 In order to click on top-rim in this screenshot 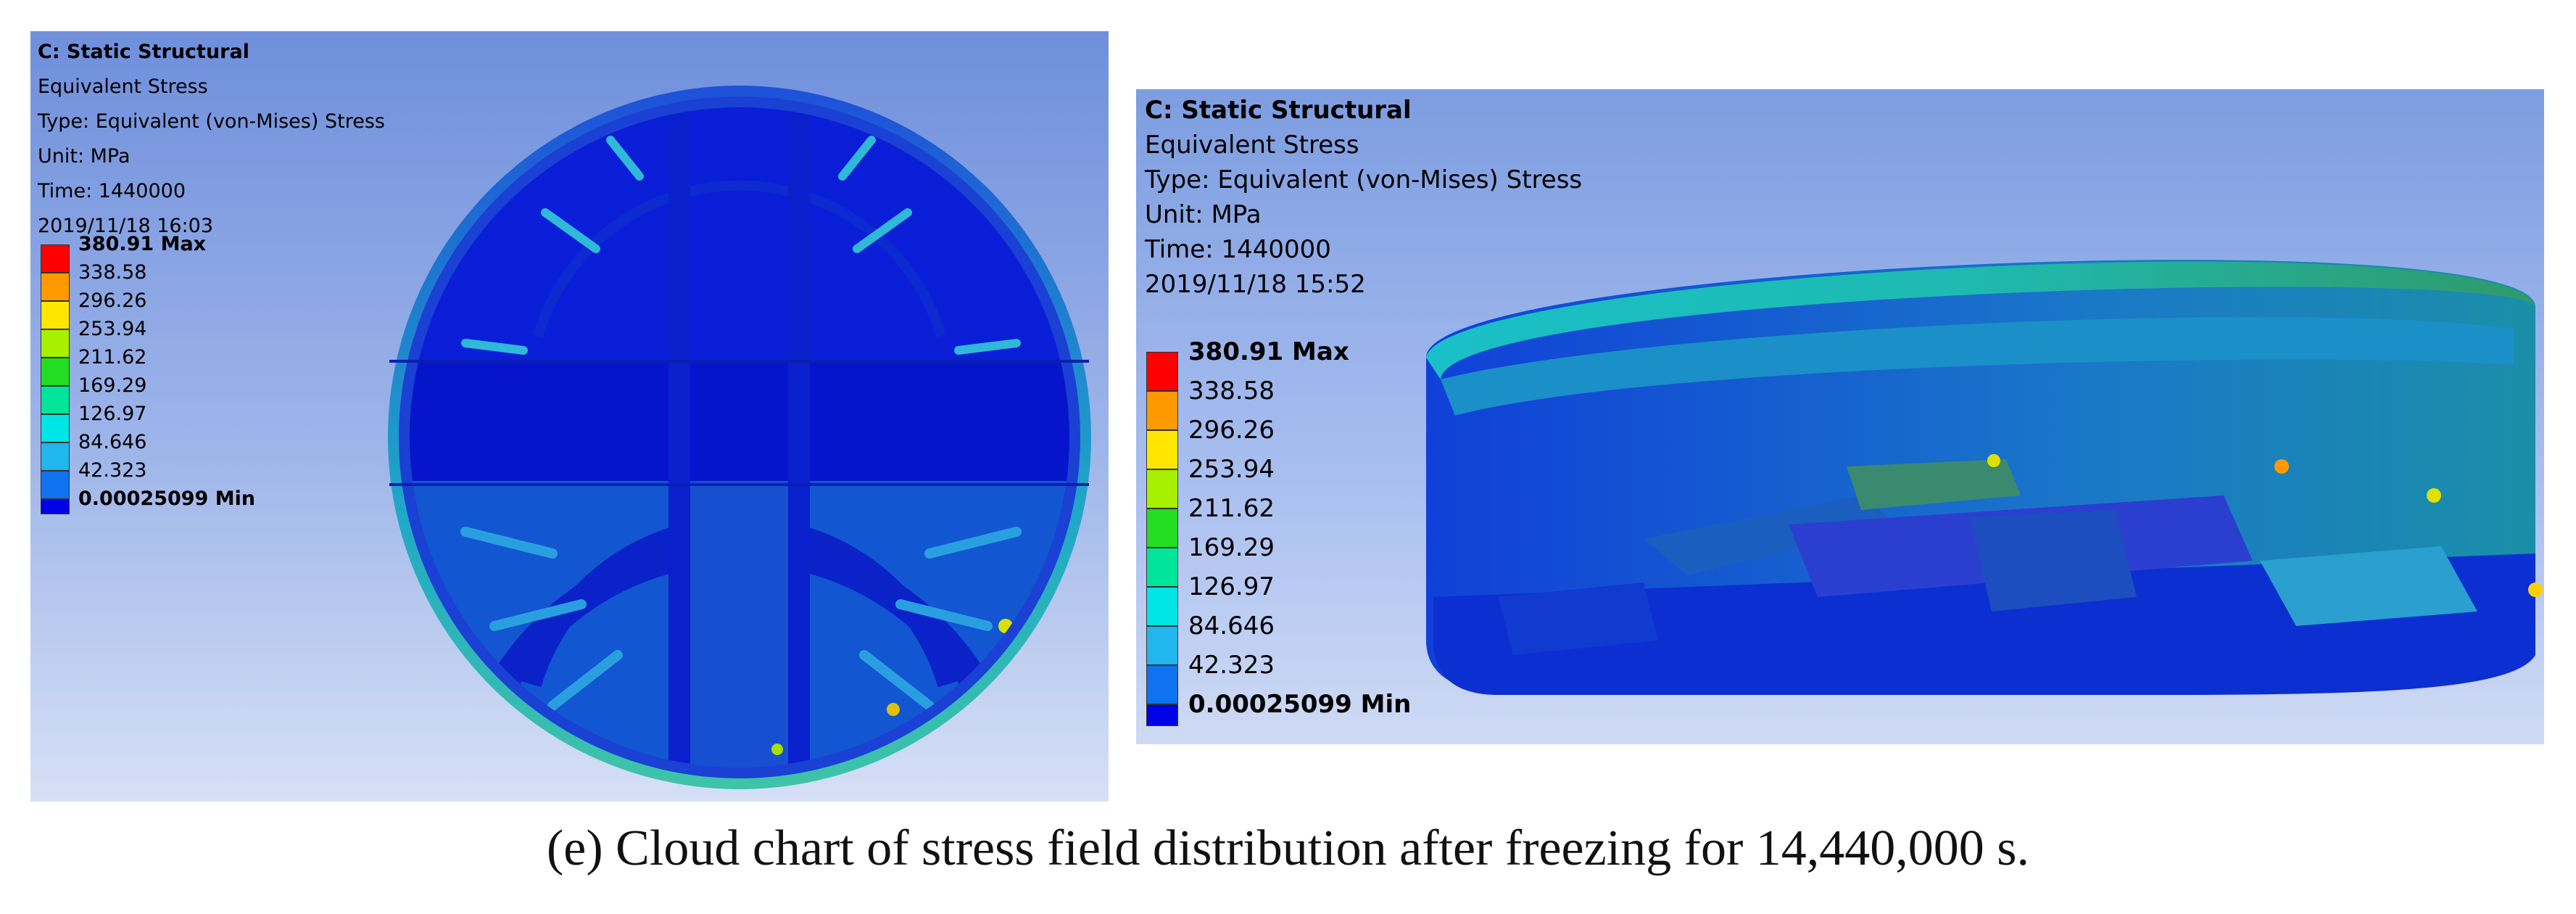, I will do `click(1980, 320)`.